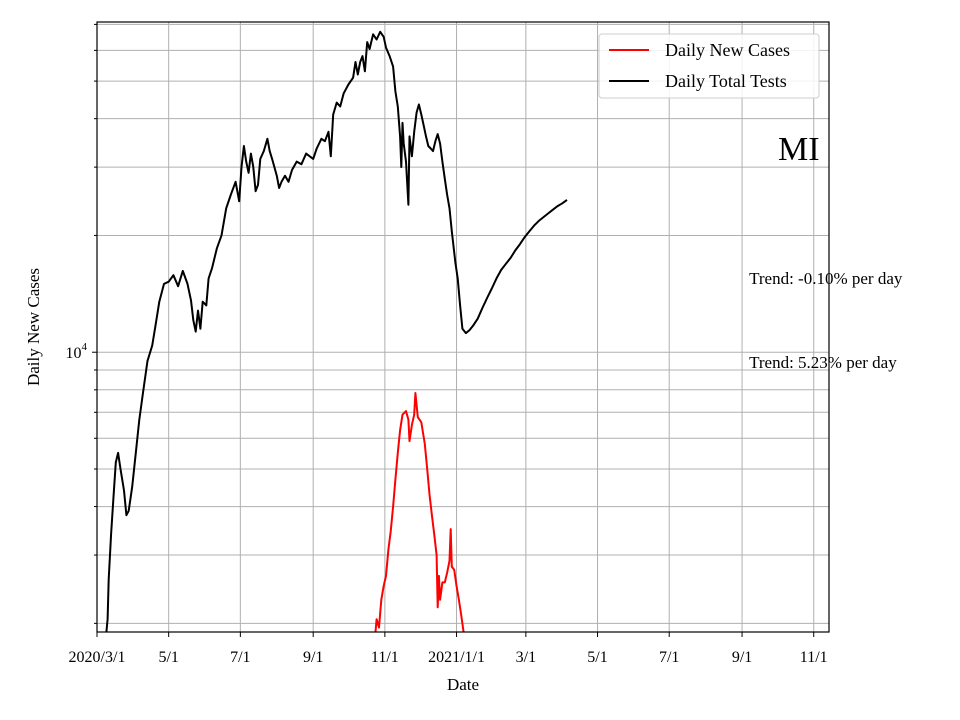  What do you see at coordinates (419, 512) in the screenshot?
I see `series-line-daily-new-cases` at bounding box center [419, 512].